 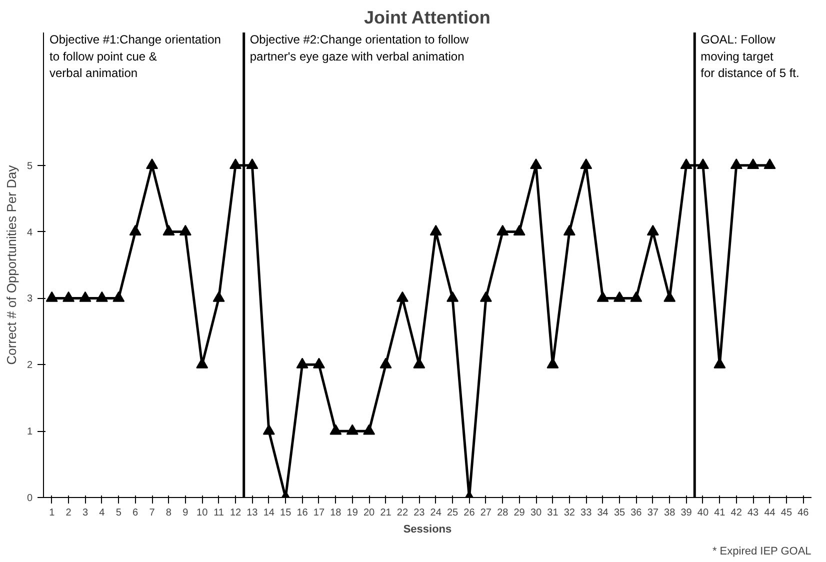 I want to click on x-tick-label: 19, so click(x=352, y=513).